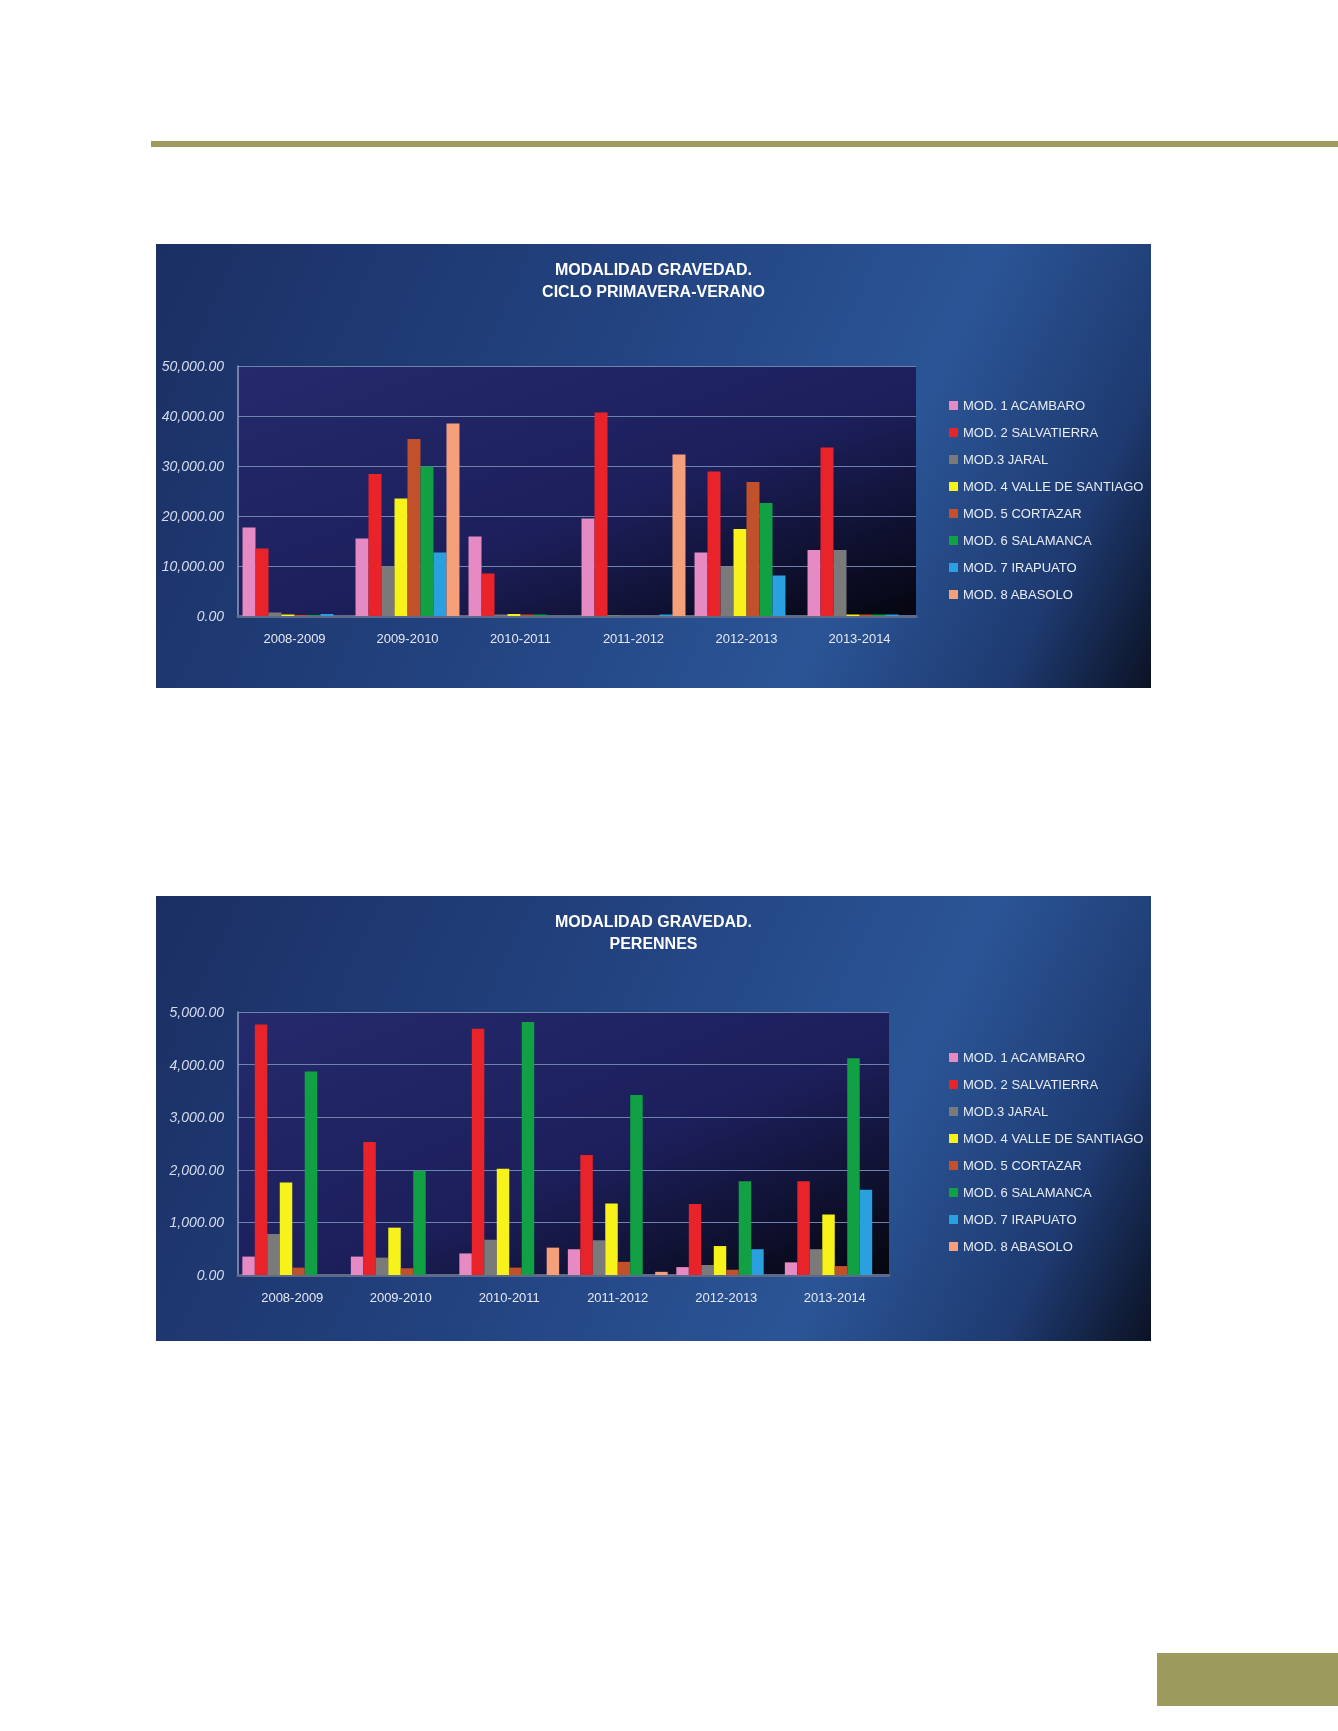 The image size is (1338, 1731). What do you see at coordinates (653, 291) in the screenshot?
I see `chart-subtitle: CICLO PRIMAVERA-VERANO` at bounding box center [653, 291].